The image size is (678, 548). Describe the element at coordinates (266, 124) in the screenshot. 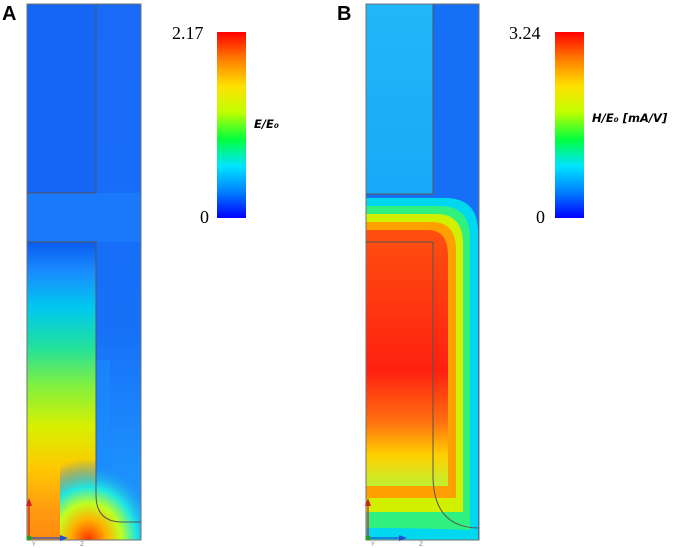

I see `panel-a-colorbar-label: E/E₀` at that location.